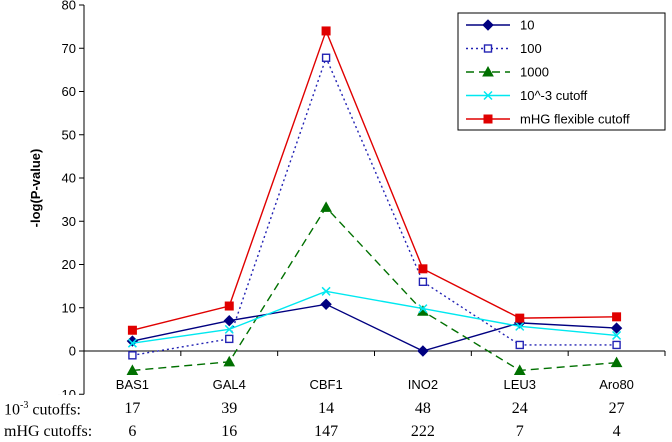 The width and height of the screenshot is (672, 442). Describe the element at coordinates (132, 408) in the screenshot. I see `table-cell: 17` at that location.